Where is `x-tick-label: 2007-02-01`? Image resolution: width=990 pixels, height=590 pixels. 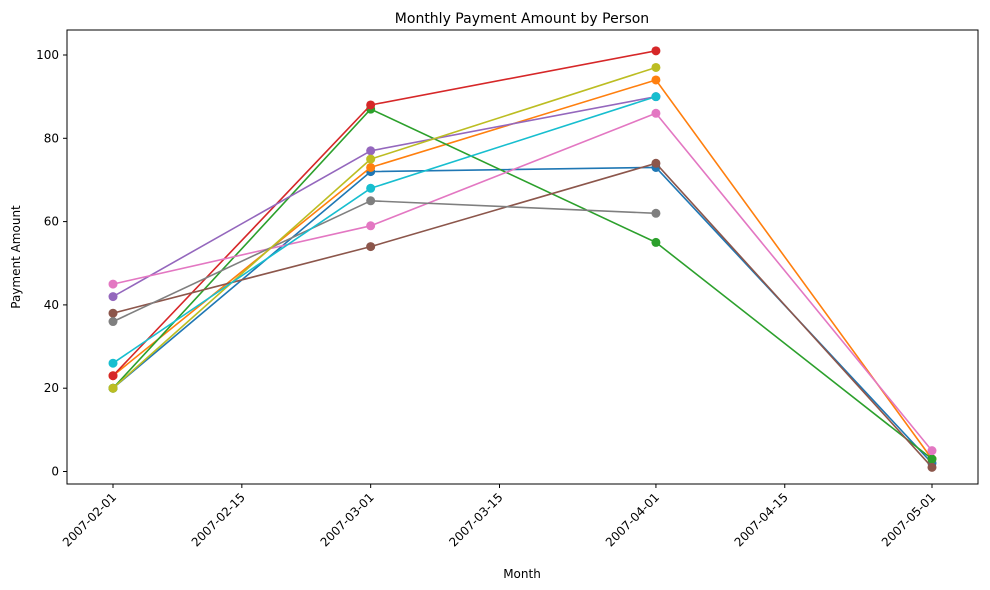
x-tick-label: 2007-02-01 is located at coordinates (89, 519).